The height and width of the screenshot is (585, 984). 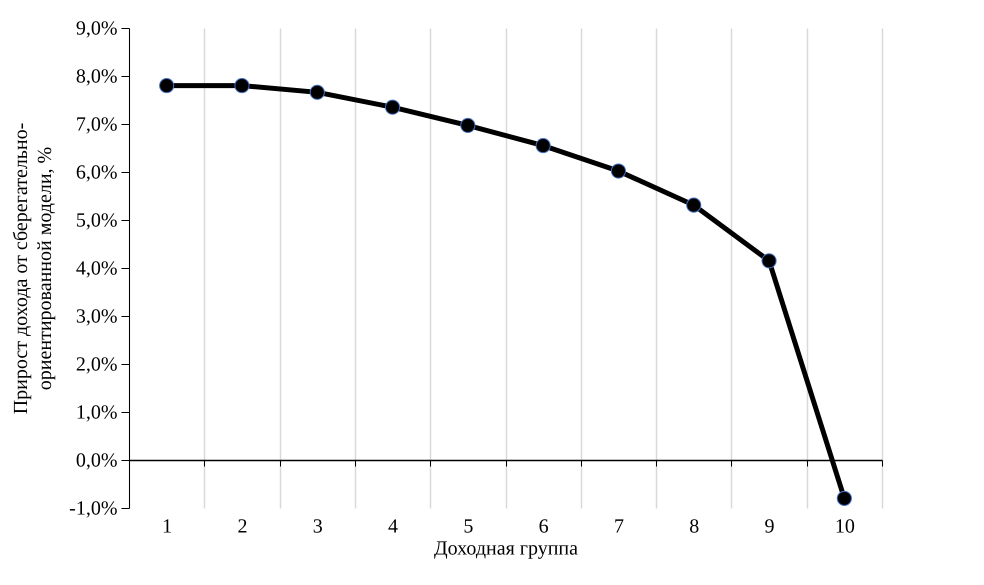 What do you see at coordinates (97, 365) in the screenshot?
I see `y-tick-label: 2,0%` at bounding box center [97, 365].